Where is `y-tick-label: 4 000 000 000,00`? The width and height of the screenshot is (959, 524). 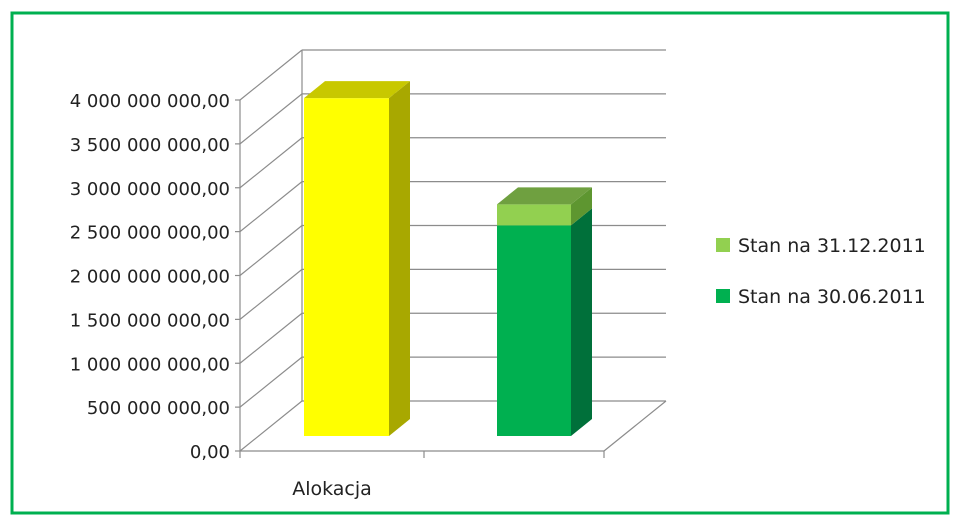 y-tick-label: 4 000 000 000,00 is located at coordinates (150, 101).